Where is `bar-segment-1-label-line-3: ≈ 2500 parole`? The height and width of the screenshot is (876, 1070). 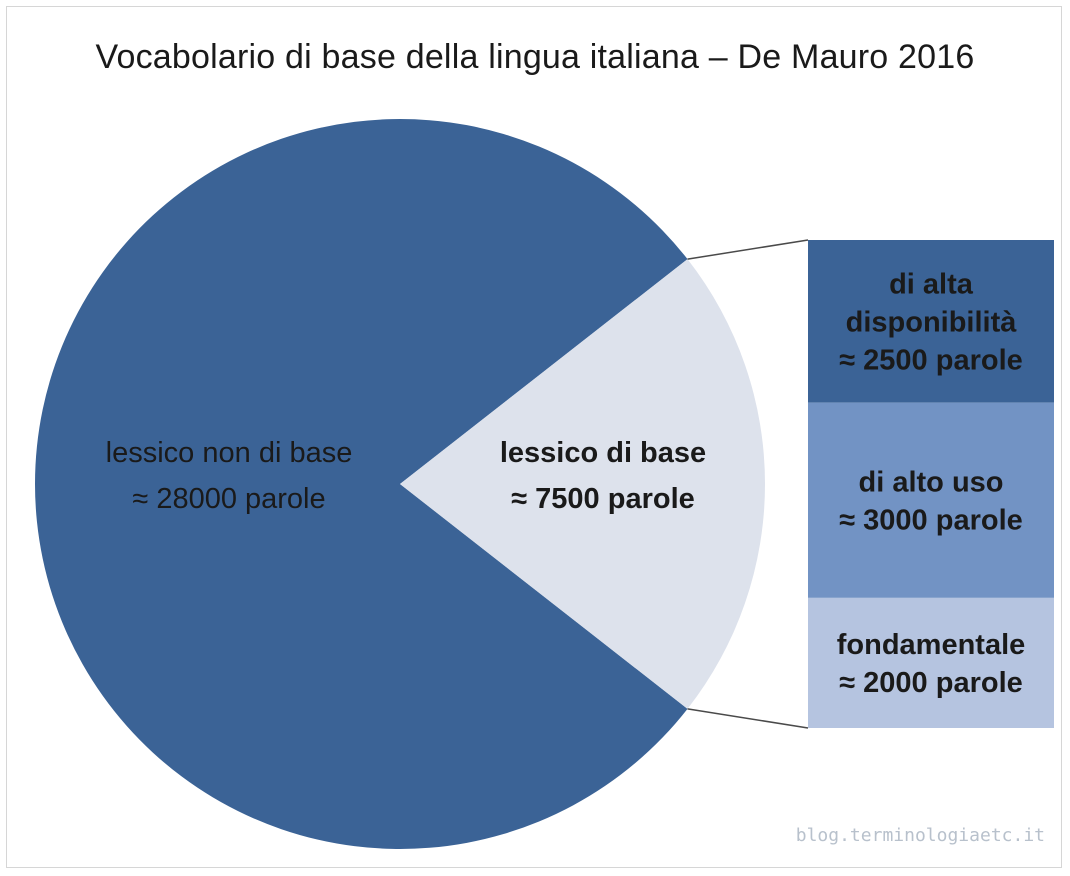
bar-segment-1-label-line-3: ≈ 2500 parole is located at coordinates (931, 360).